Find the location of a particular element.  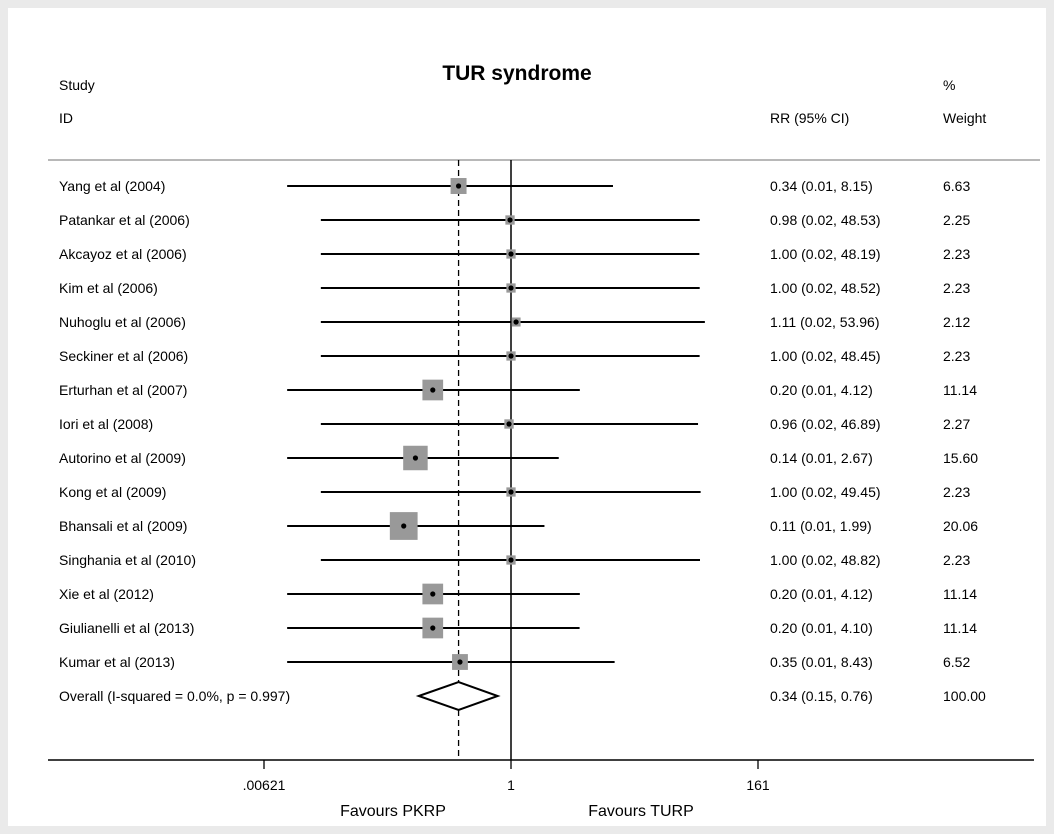

study-label: Kim et al (2006) is located at coordinates (108, 288).